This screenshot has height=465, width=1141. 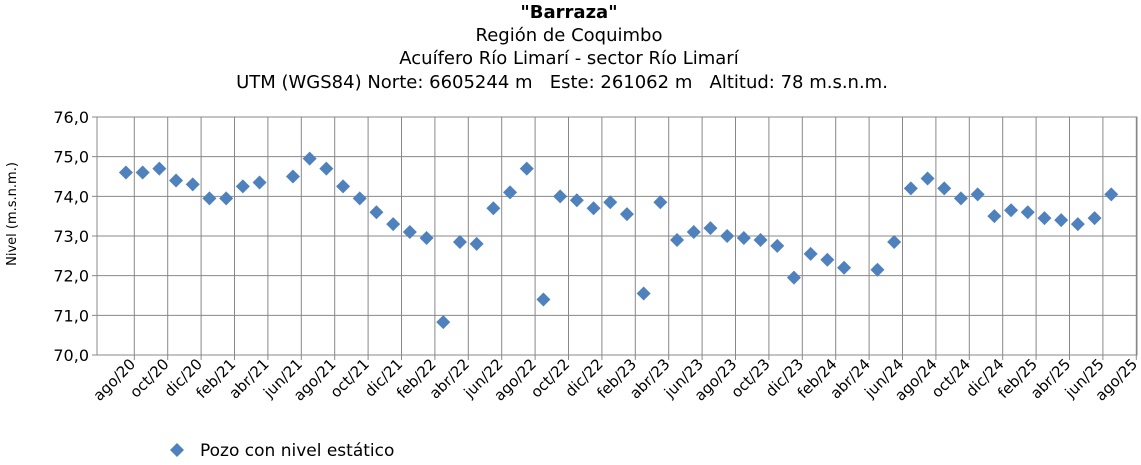 I want to click on y-tick-label: 76,0, so click(x=71, y=117).